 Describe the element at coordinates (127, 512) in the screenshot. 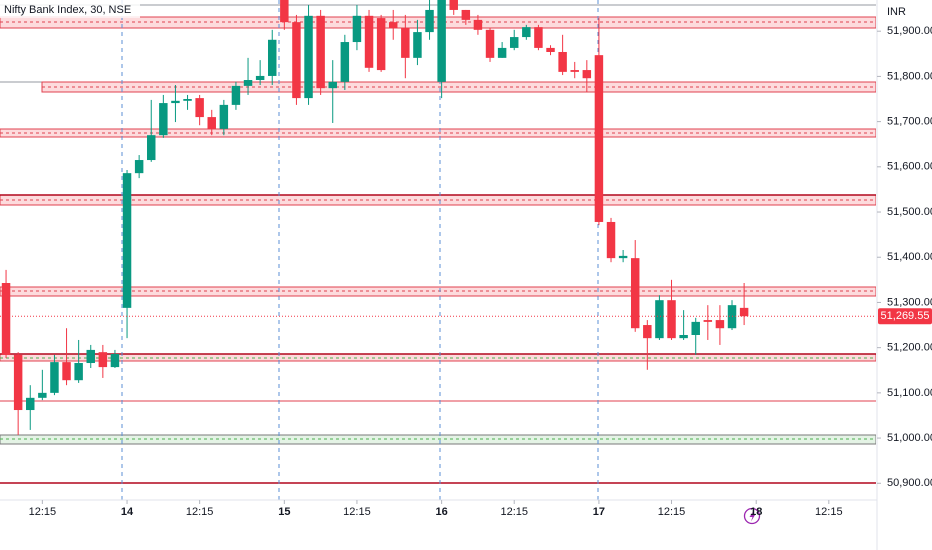

I see `x-tick-label: 14` at that location.